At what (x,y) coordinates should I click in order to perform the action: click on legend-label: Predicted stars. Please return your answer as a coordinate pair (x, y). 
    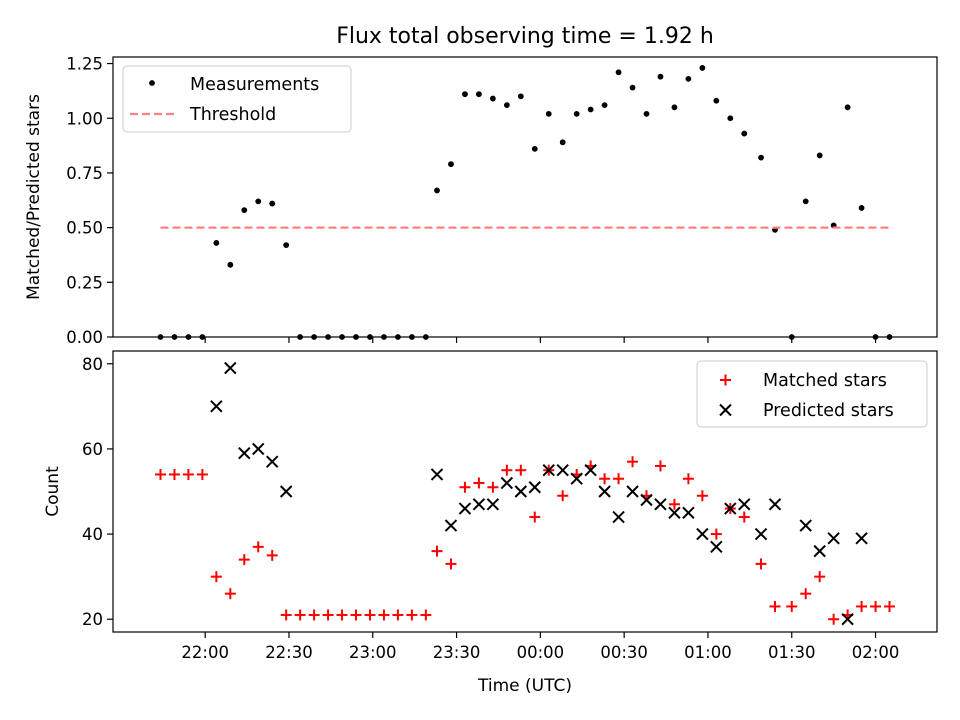
    Looking at the image, I should click on (828, 411).